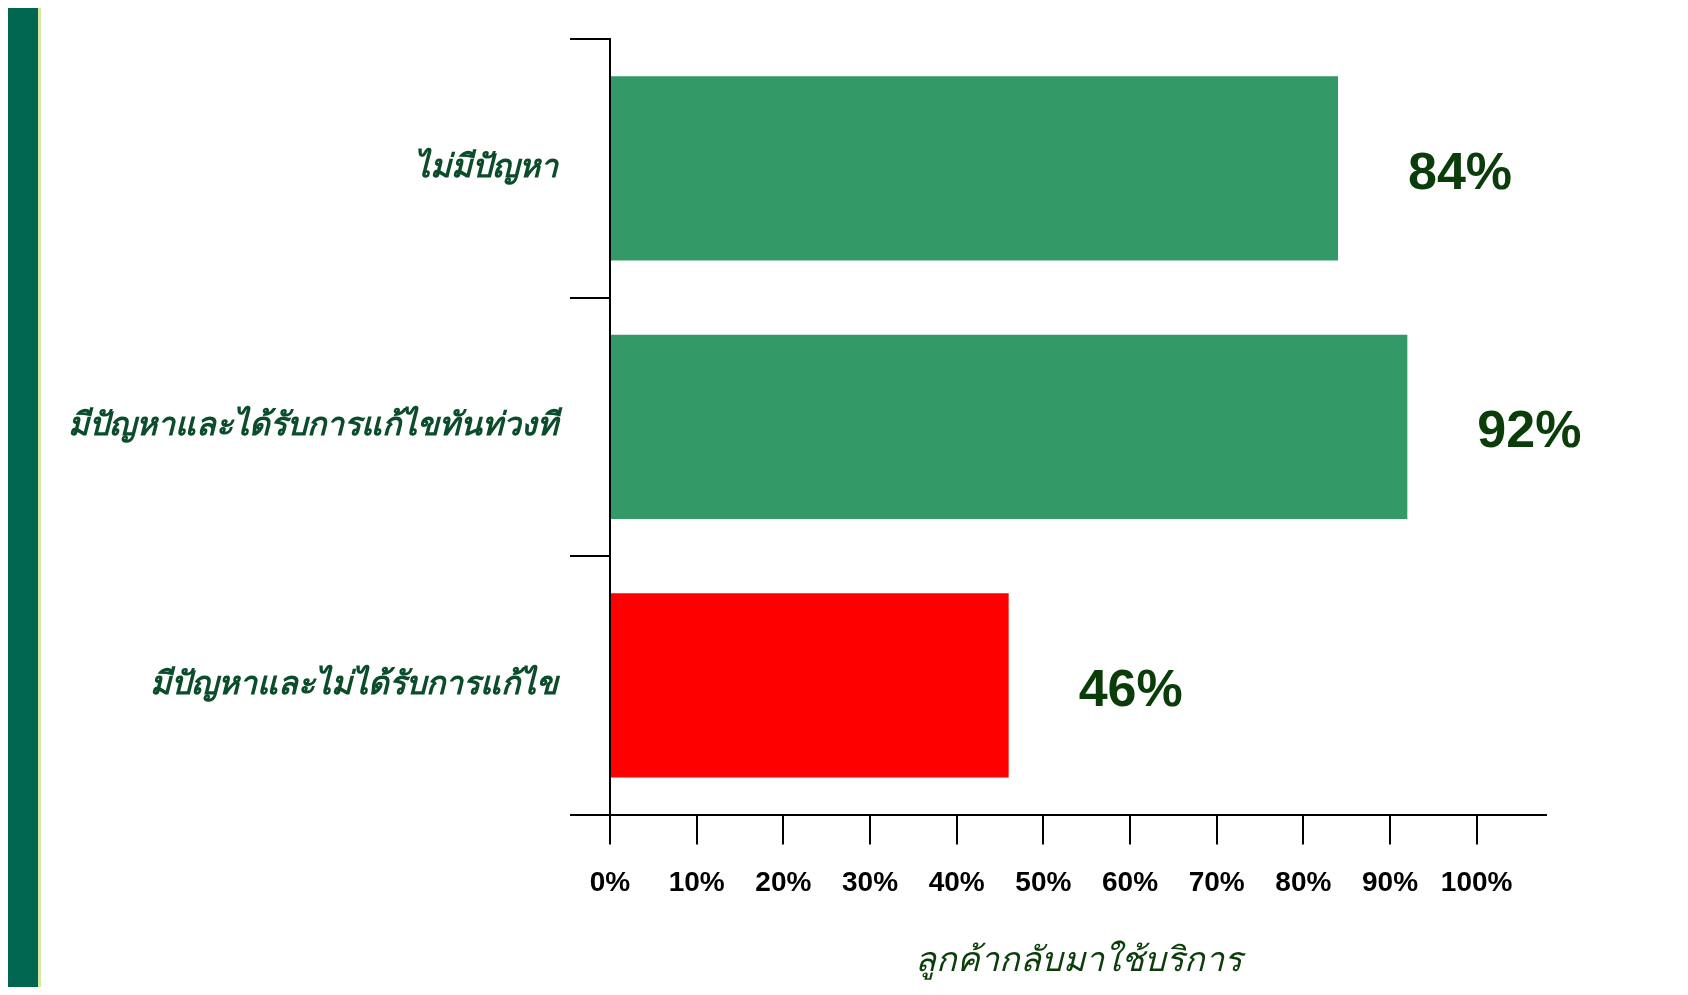 The image size is (1688, 995). I want to click on x-tick-label: 20%, so click(783, 882).